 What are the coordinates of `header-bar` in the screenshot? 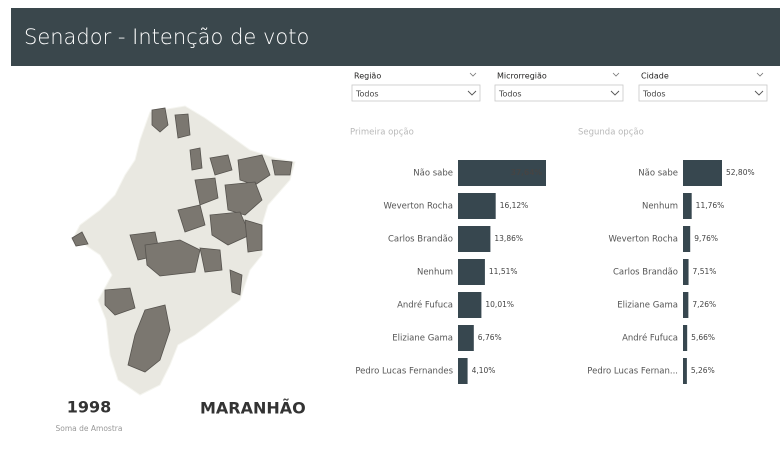 It's located at (395, 37).